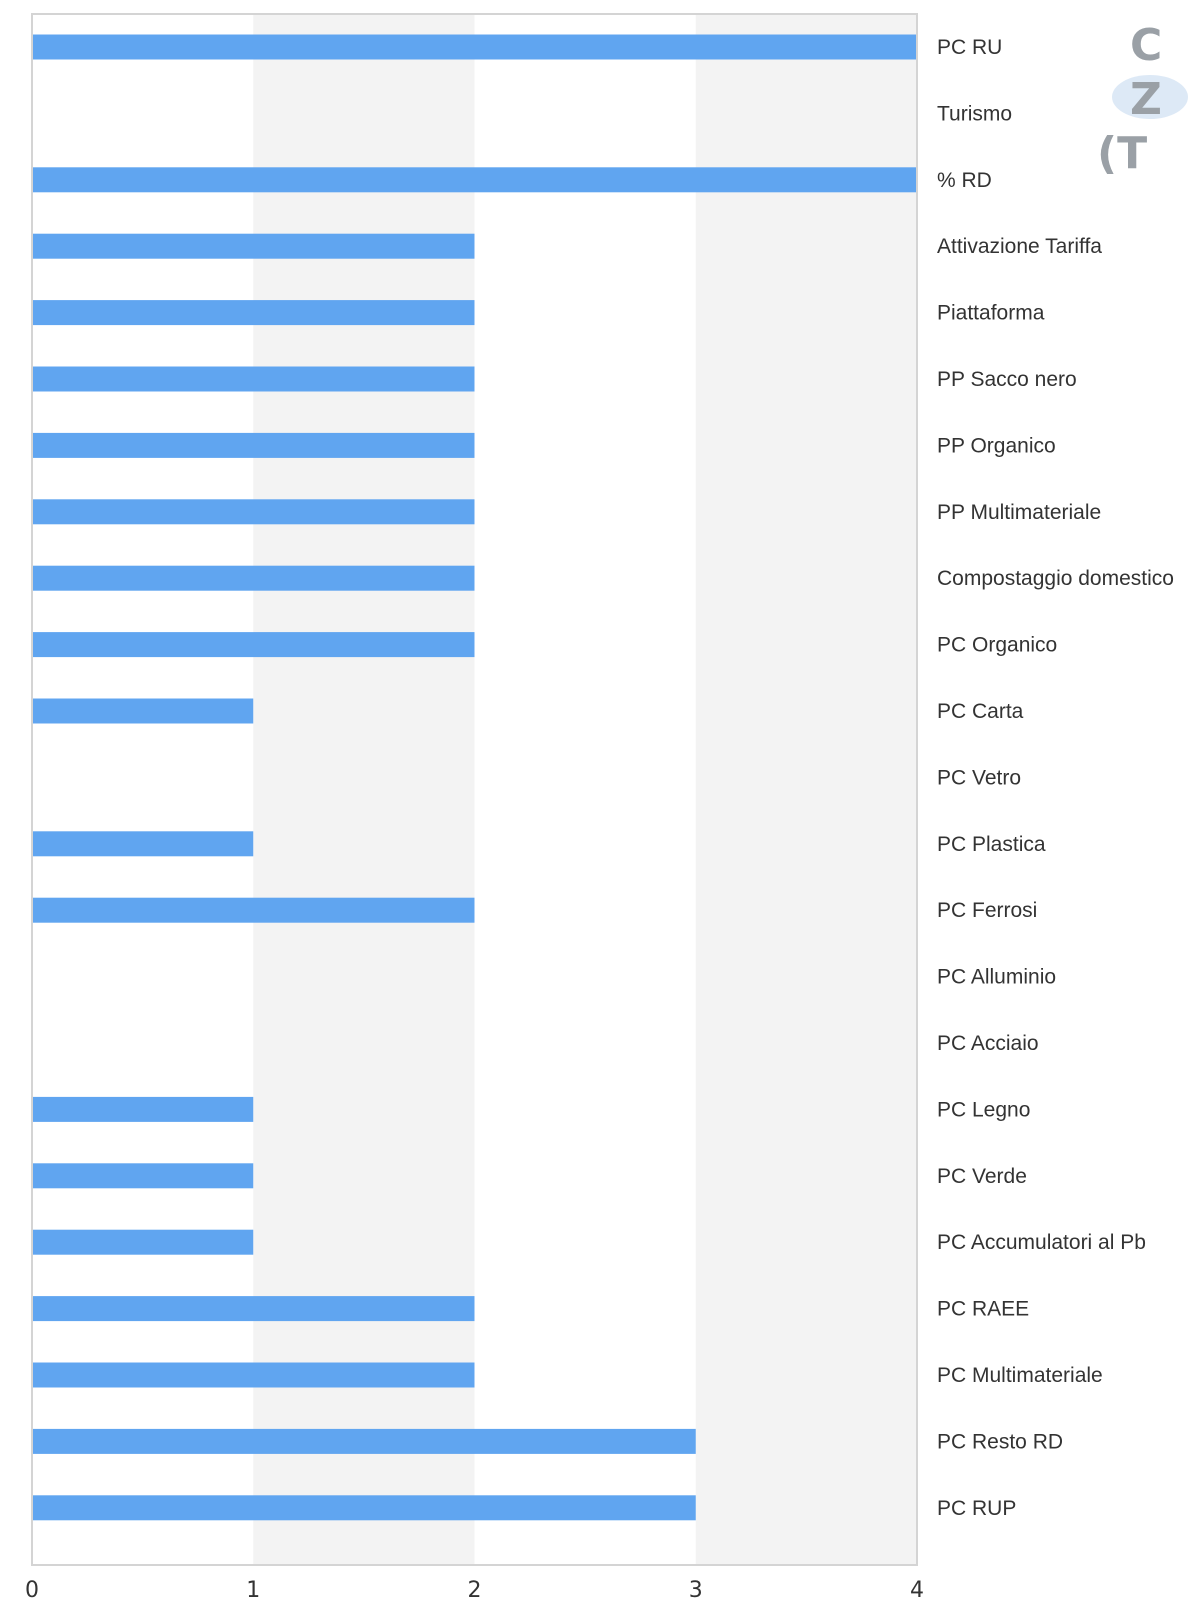 This screenshot has width=1189, height=1609. What do you see at coordinates (996, 445) in the screenshot?
I see `category-label: PP Organico` at bounding box center [996, 445].